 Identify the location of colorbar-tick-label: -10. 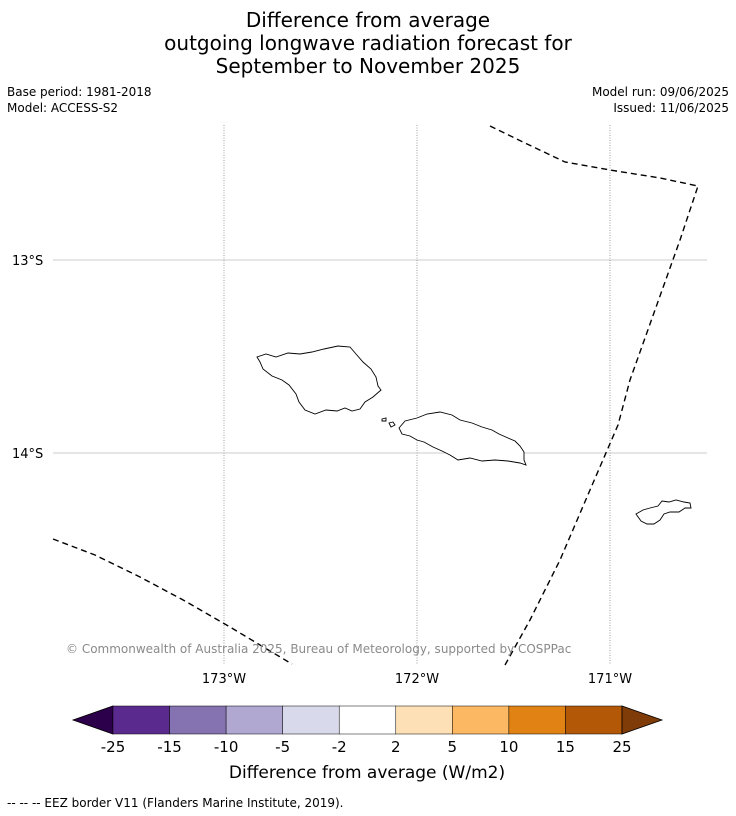
(226, 747).